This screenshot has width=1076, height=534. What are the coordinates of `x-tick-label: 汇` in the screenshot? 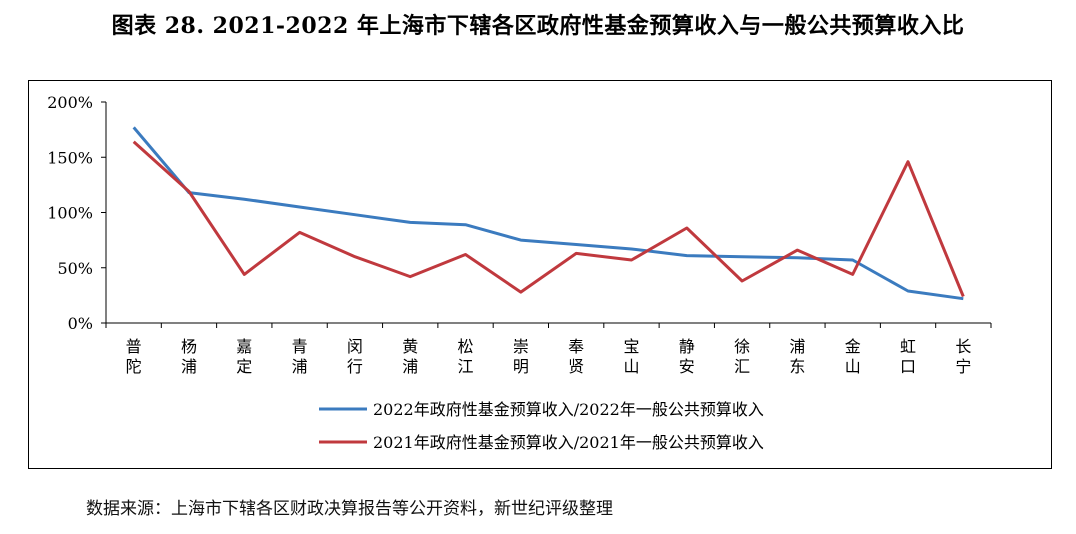 It's located at (742, 366).